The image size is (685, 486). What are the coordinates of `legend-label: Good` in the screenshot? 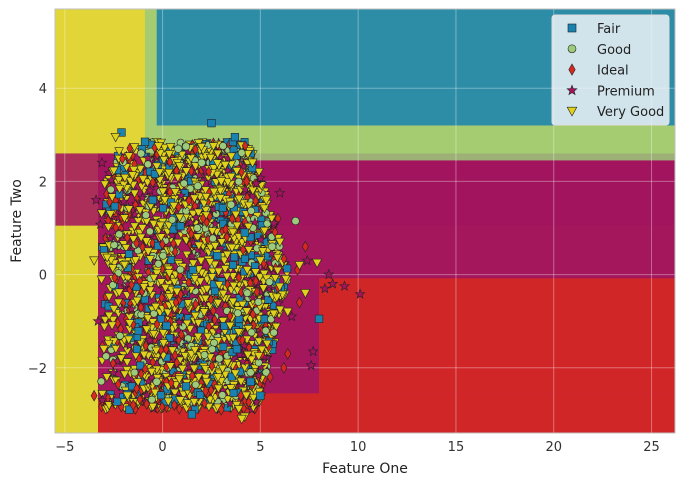 It's located at (614, 50).